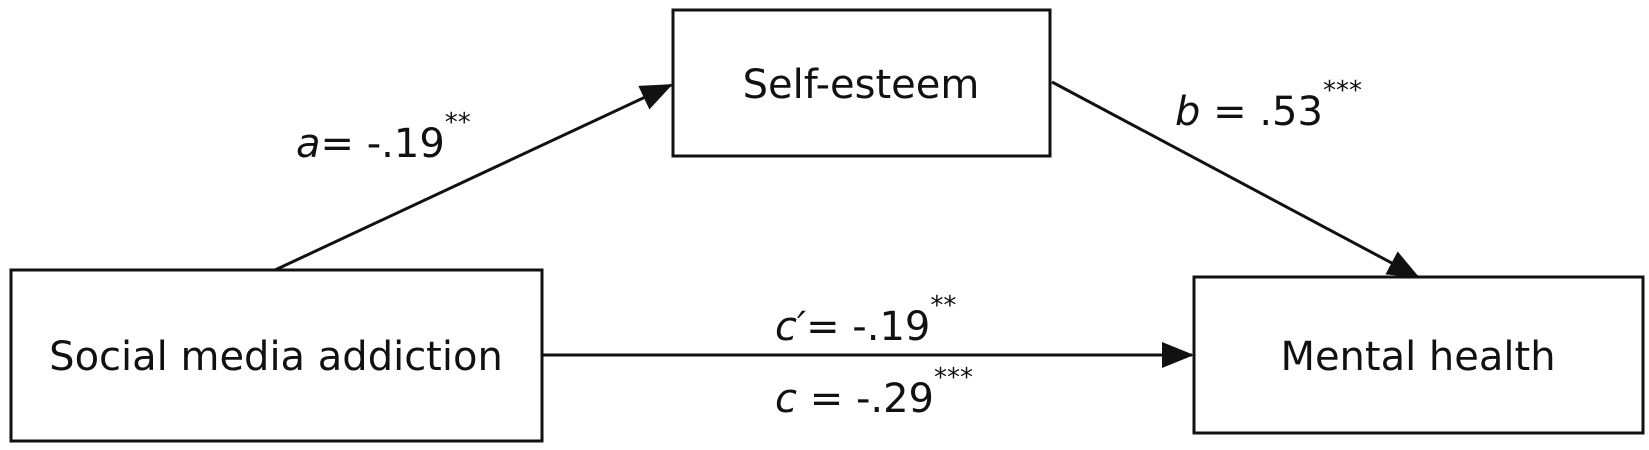 The height and width of the screenshot is (450, 1649). I want to click on mediator-box, so click(861, 83).